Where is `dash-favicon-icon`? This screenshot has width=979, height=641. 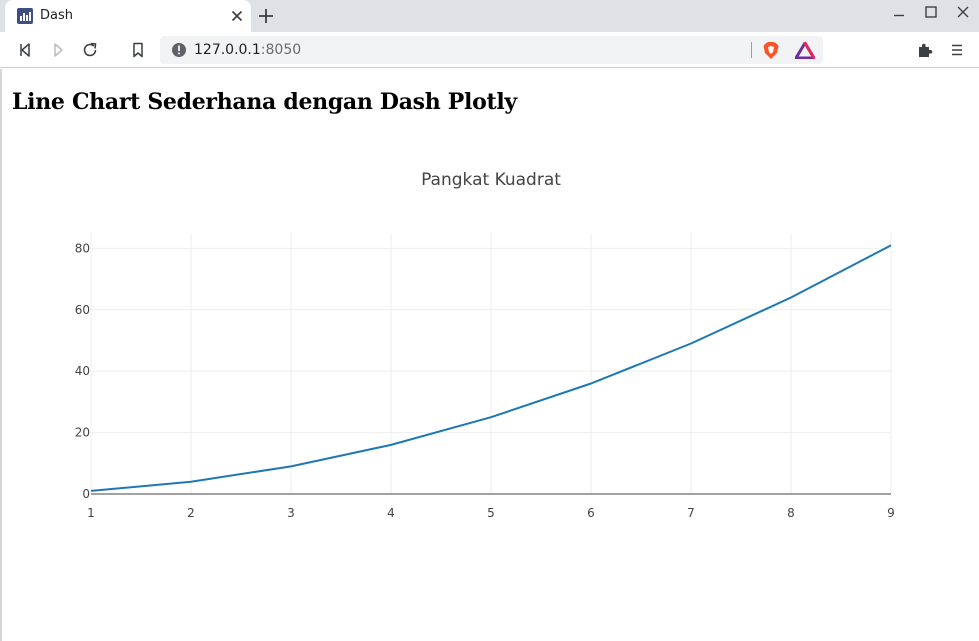
dash-favicon-icon is located at coordinates (25, 16).